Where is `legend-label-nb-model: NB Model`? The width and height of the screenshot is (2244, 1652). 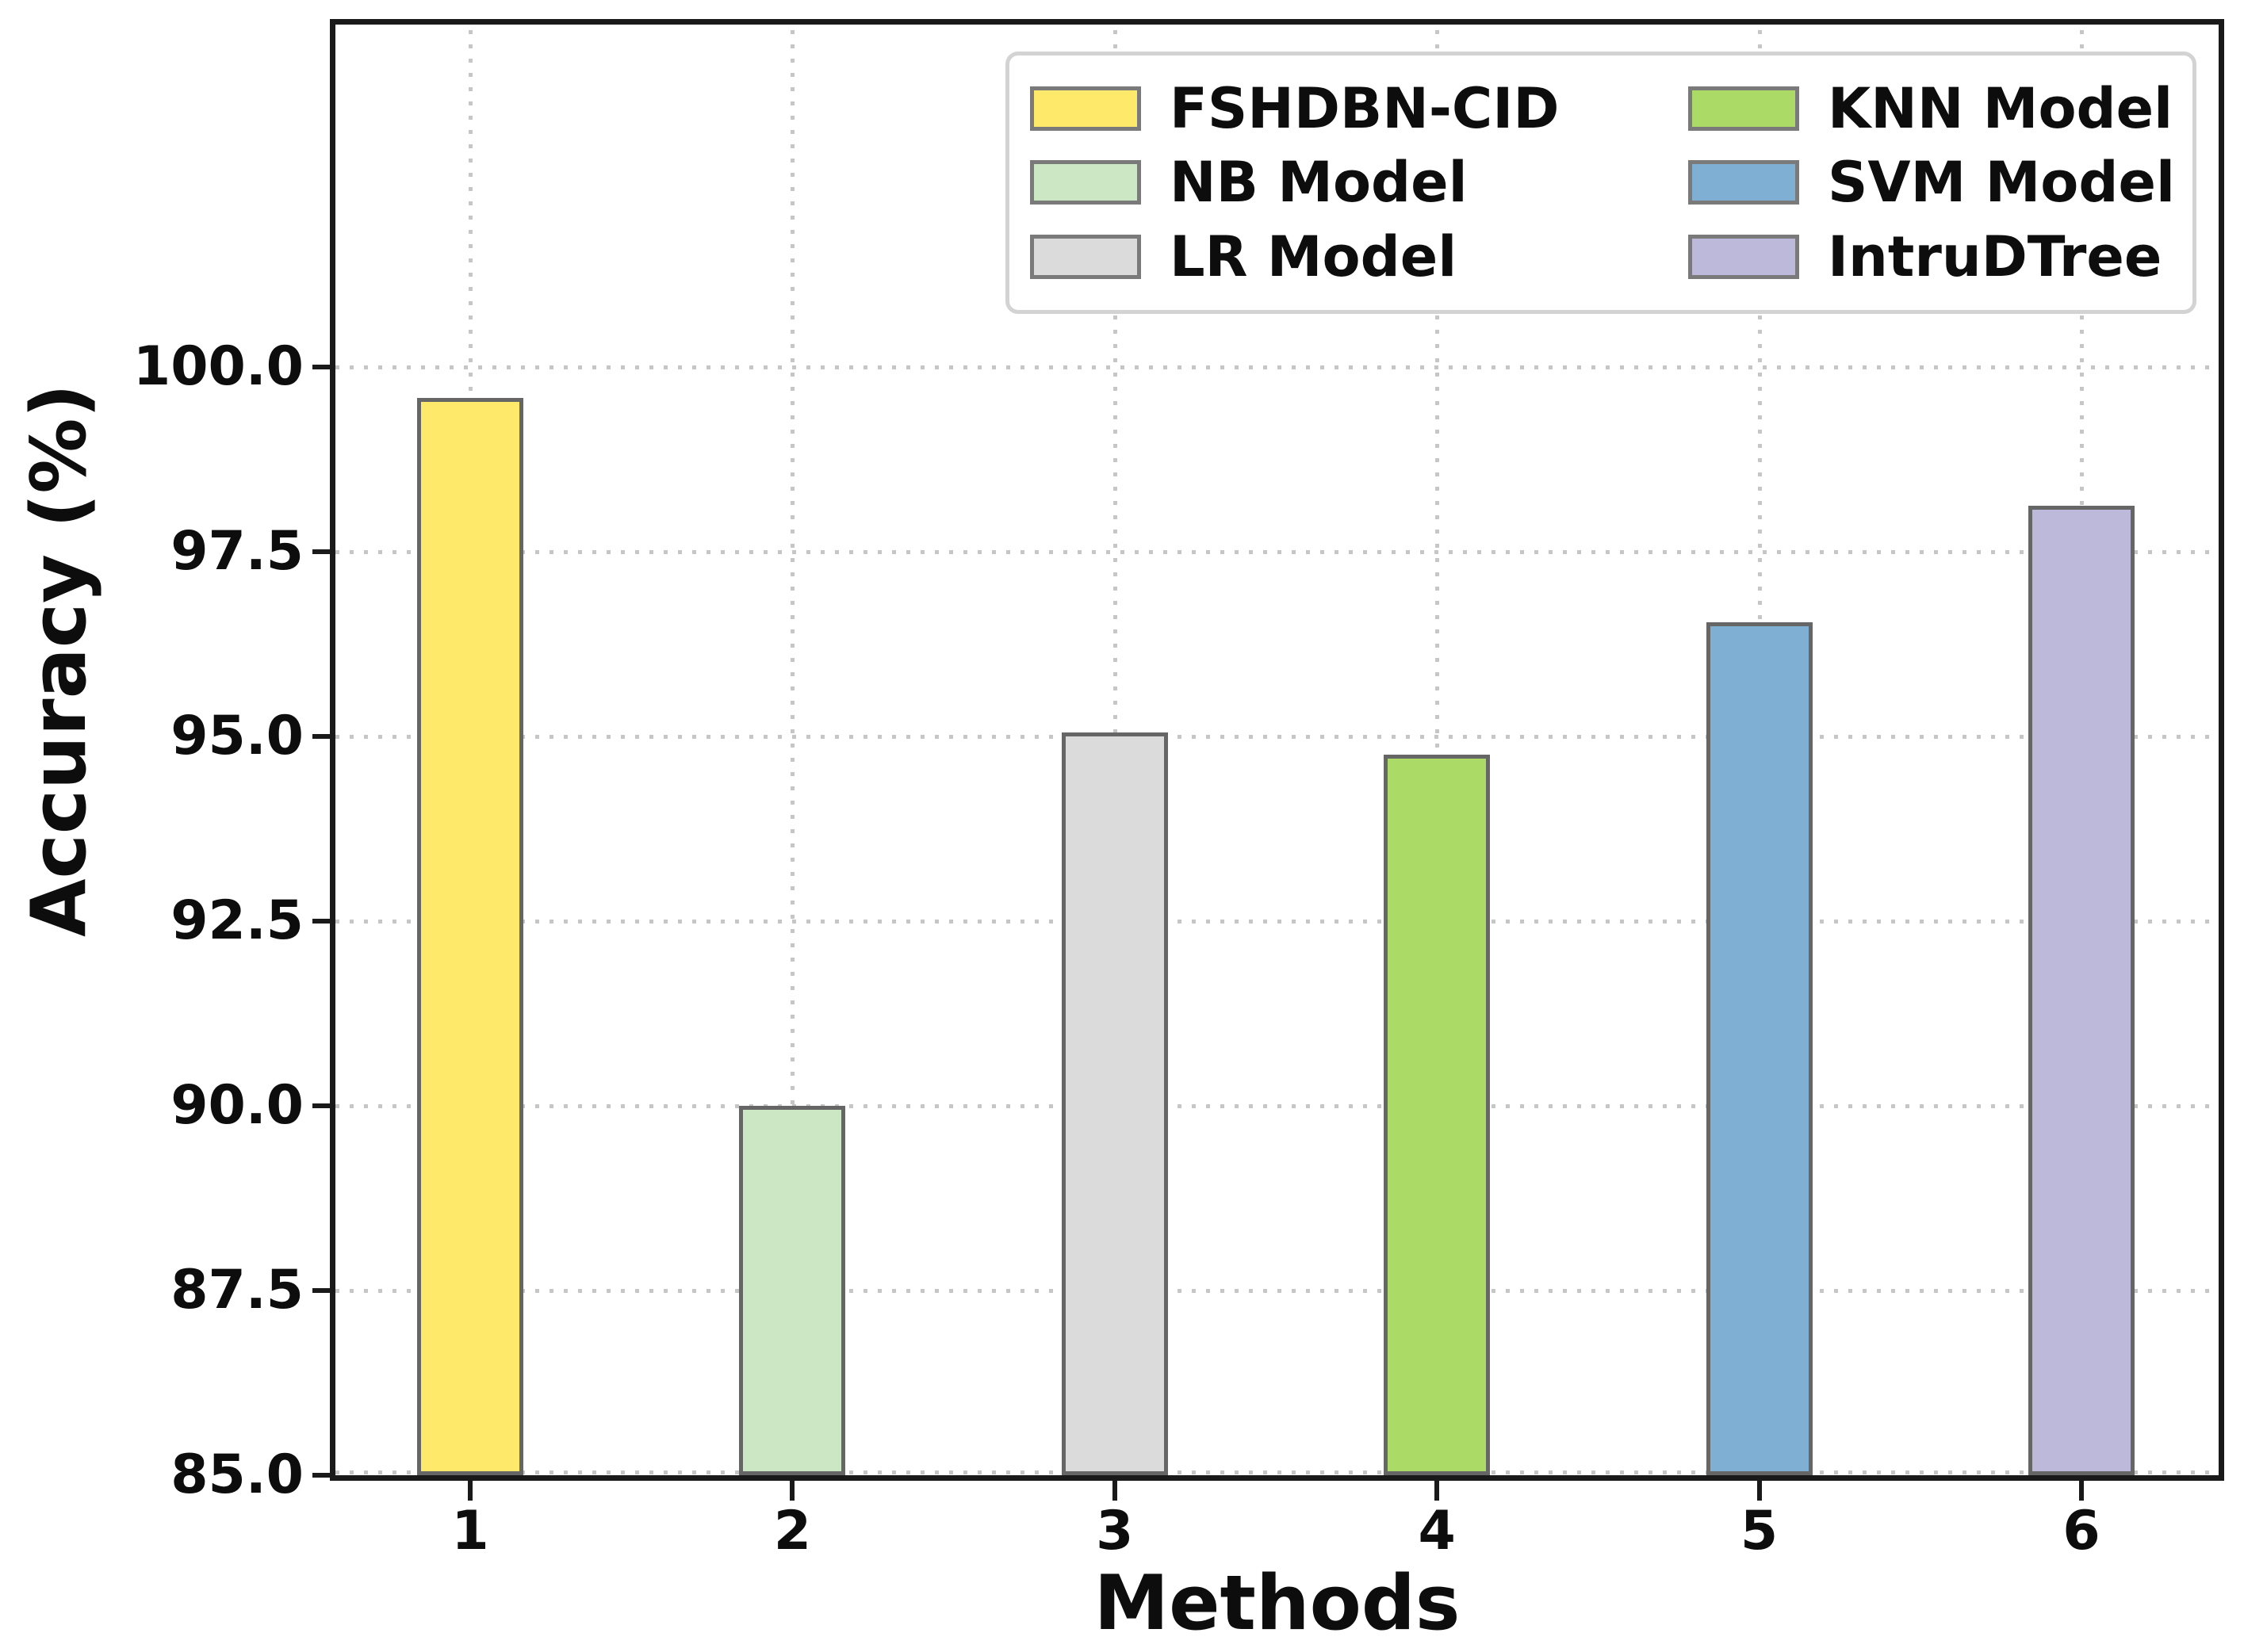 legend-label-nb-model: NB Model is located at coordinates (1319, 183).